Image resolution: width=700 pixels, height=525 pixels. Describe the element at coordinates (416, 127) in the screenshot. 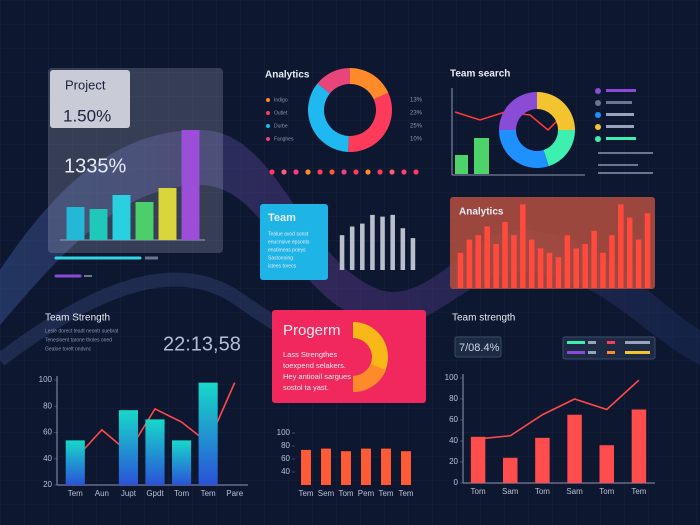

I see `value-label: 25%` at that location.